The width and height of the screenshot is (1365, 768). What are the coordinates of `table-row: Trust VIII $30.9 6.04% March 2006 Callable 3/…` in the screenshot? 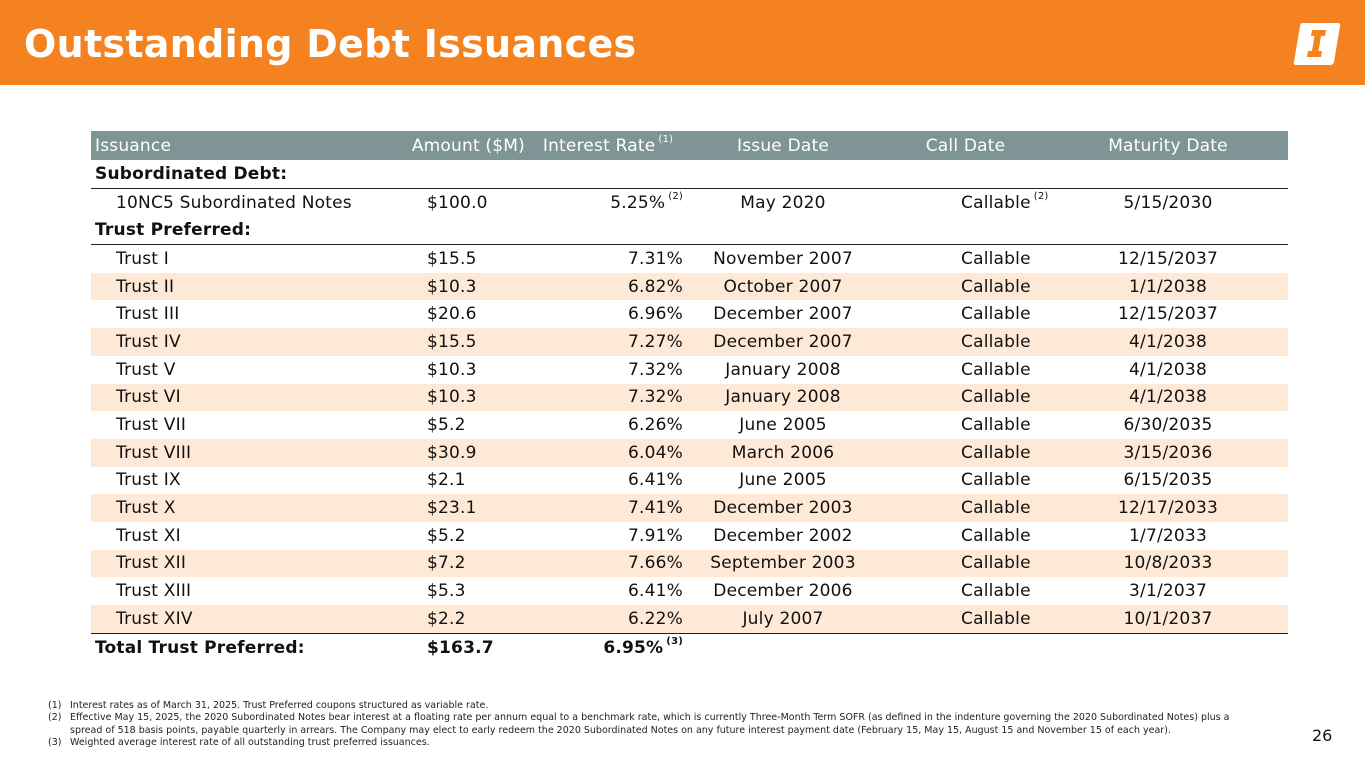 It's located at (689, 452).